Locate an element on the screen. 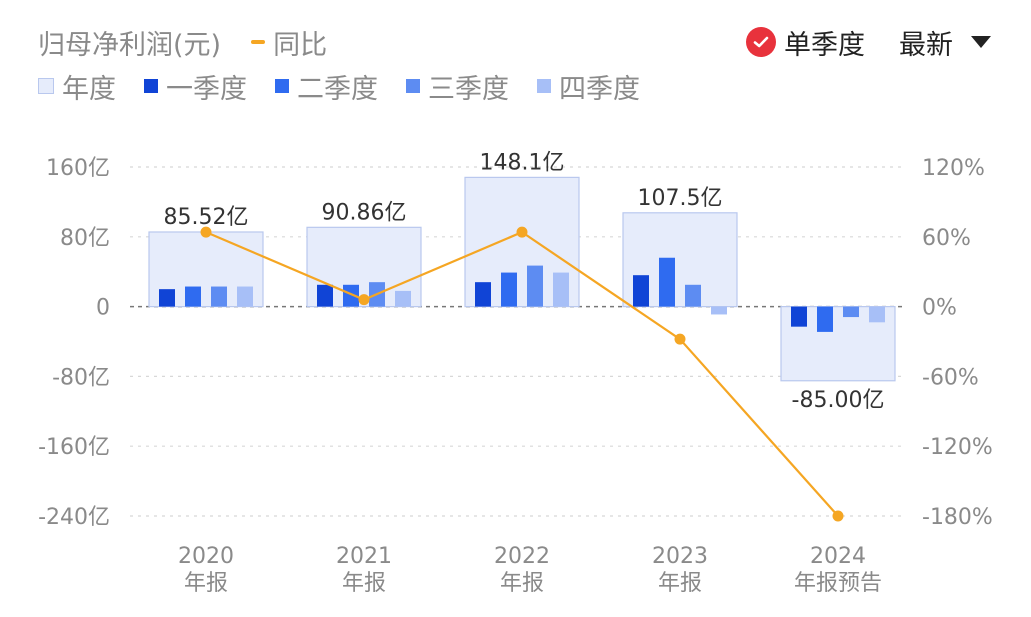 The width and height of the screenshot is (1031, 617). annual-value-label: 90.86亿 is located at coordinates (364, 212).